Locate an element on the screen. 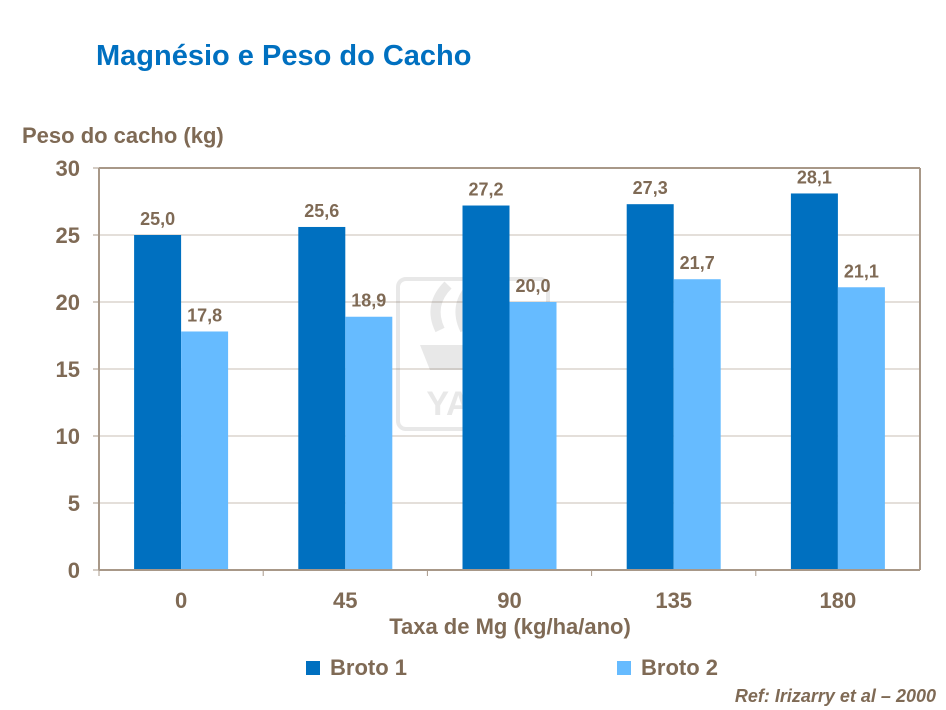 This screenshot has height=710, width=946. data-label: 27,2 is located at coordinates (485, 190).